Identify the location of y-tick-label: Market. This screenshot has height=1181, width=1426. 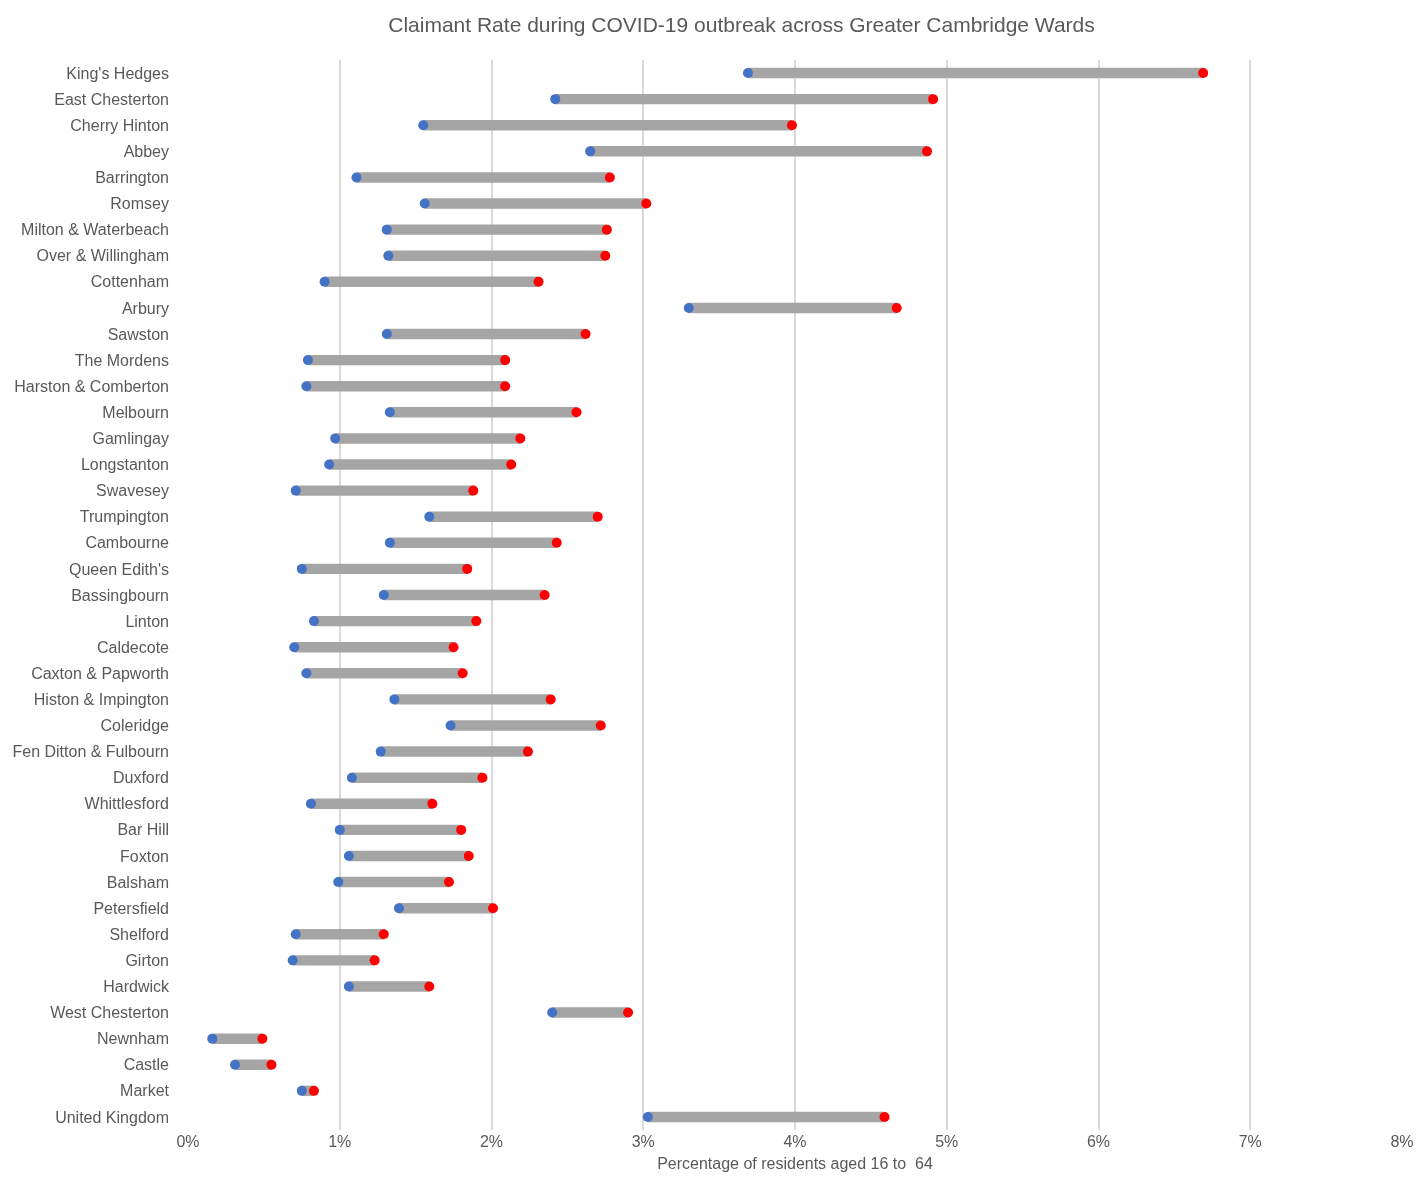
(145, 1091).